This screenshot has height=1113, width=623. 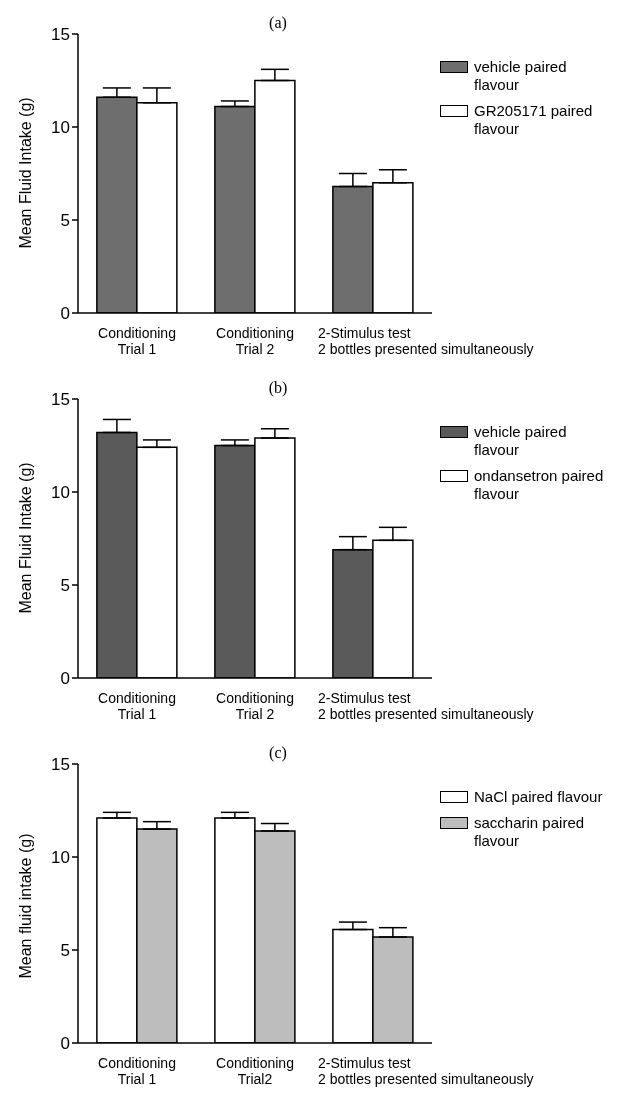 I want to click on chart-title: (b), so click(x=278, y=388).